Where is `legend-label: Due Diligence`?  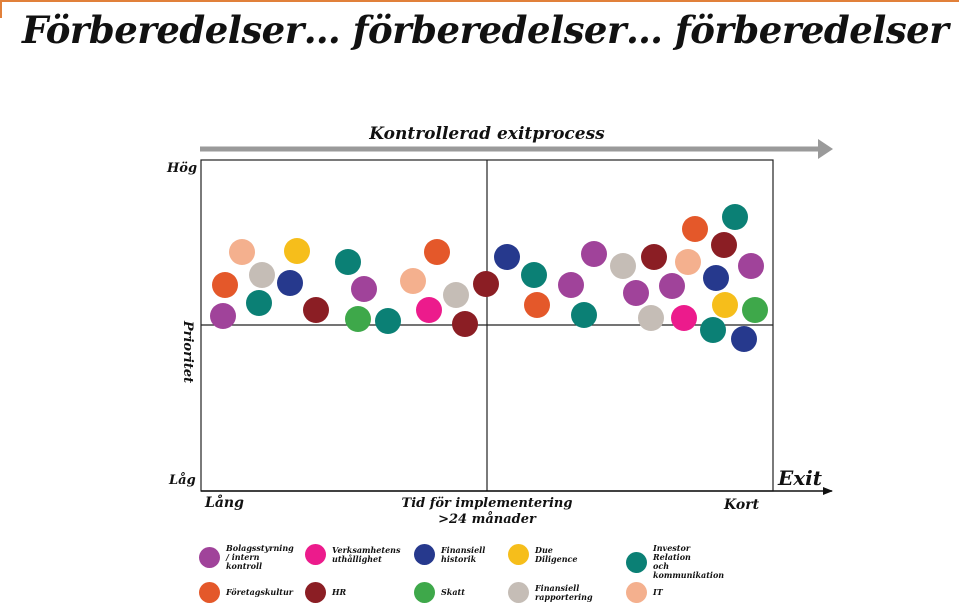
legend-label: Due Diligence is located at coordinates (556, 554).